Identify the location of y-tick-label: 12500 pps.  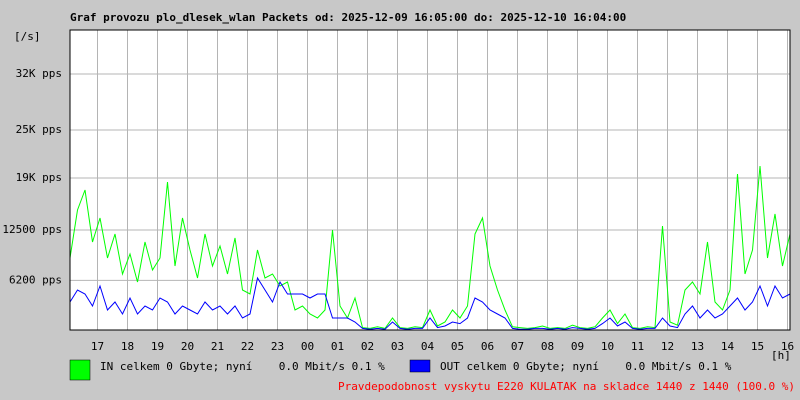
(32, 229).